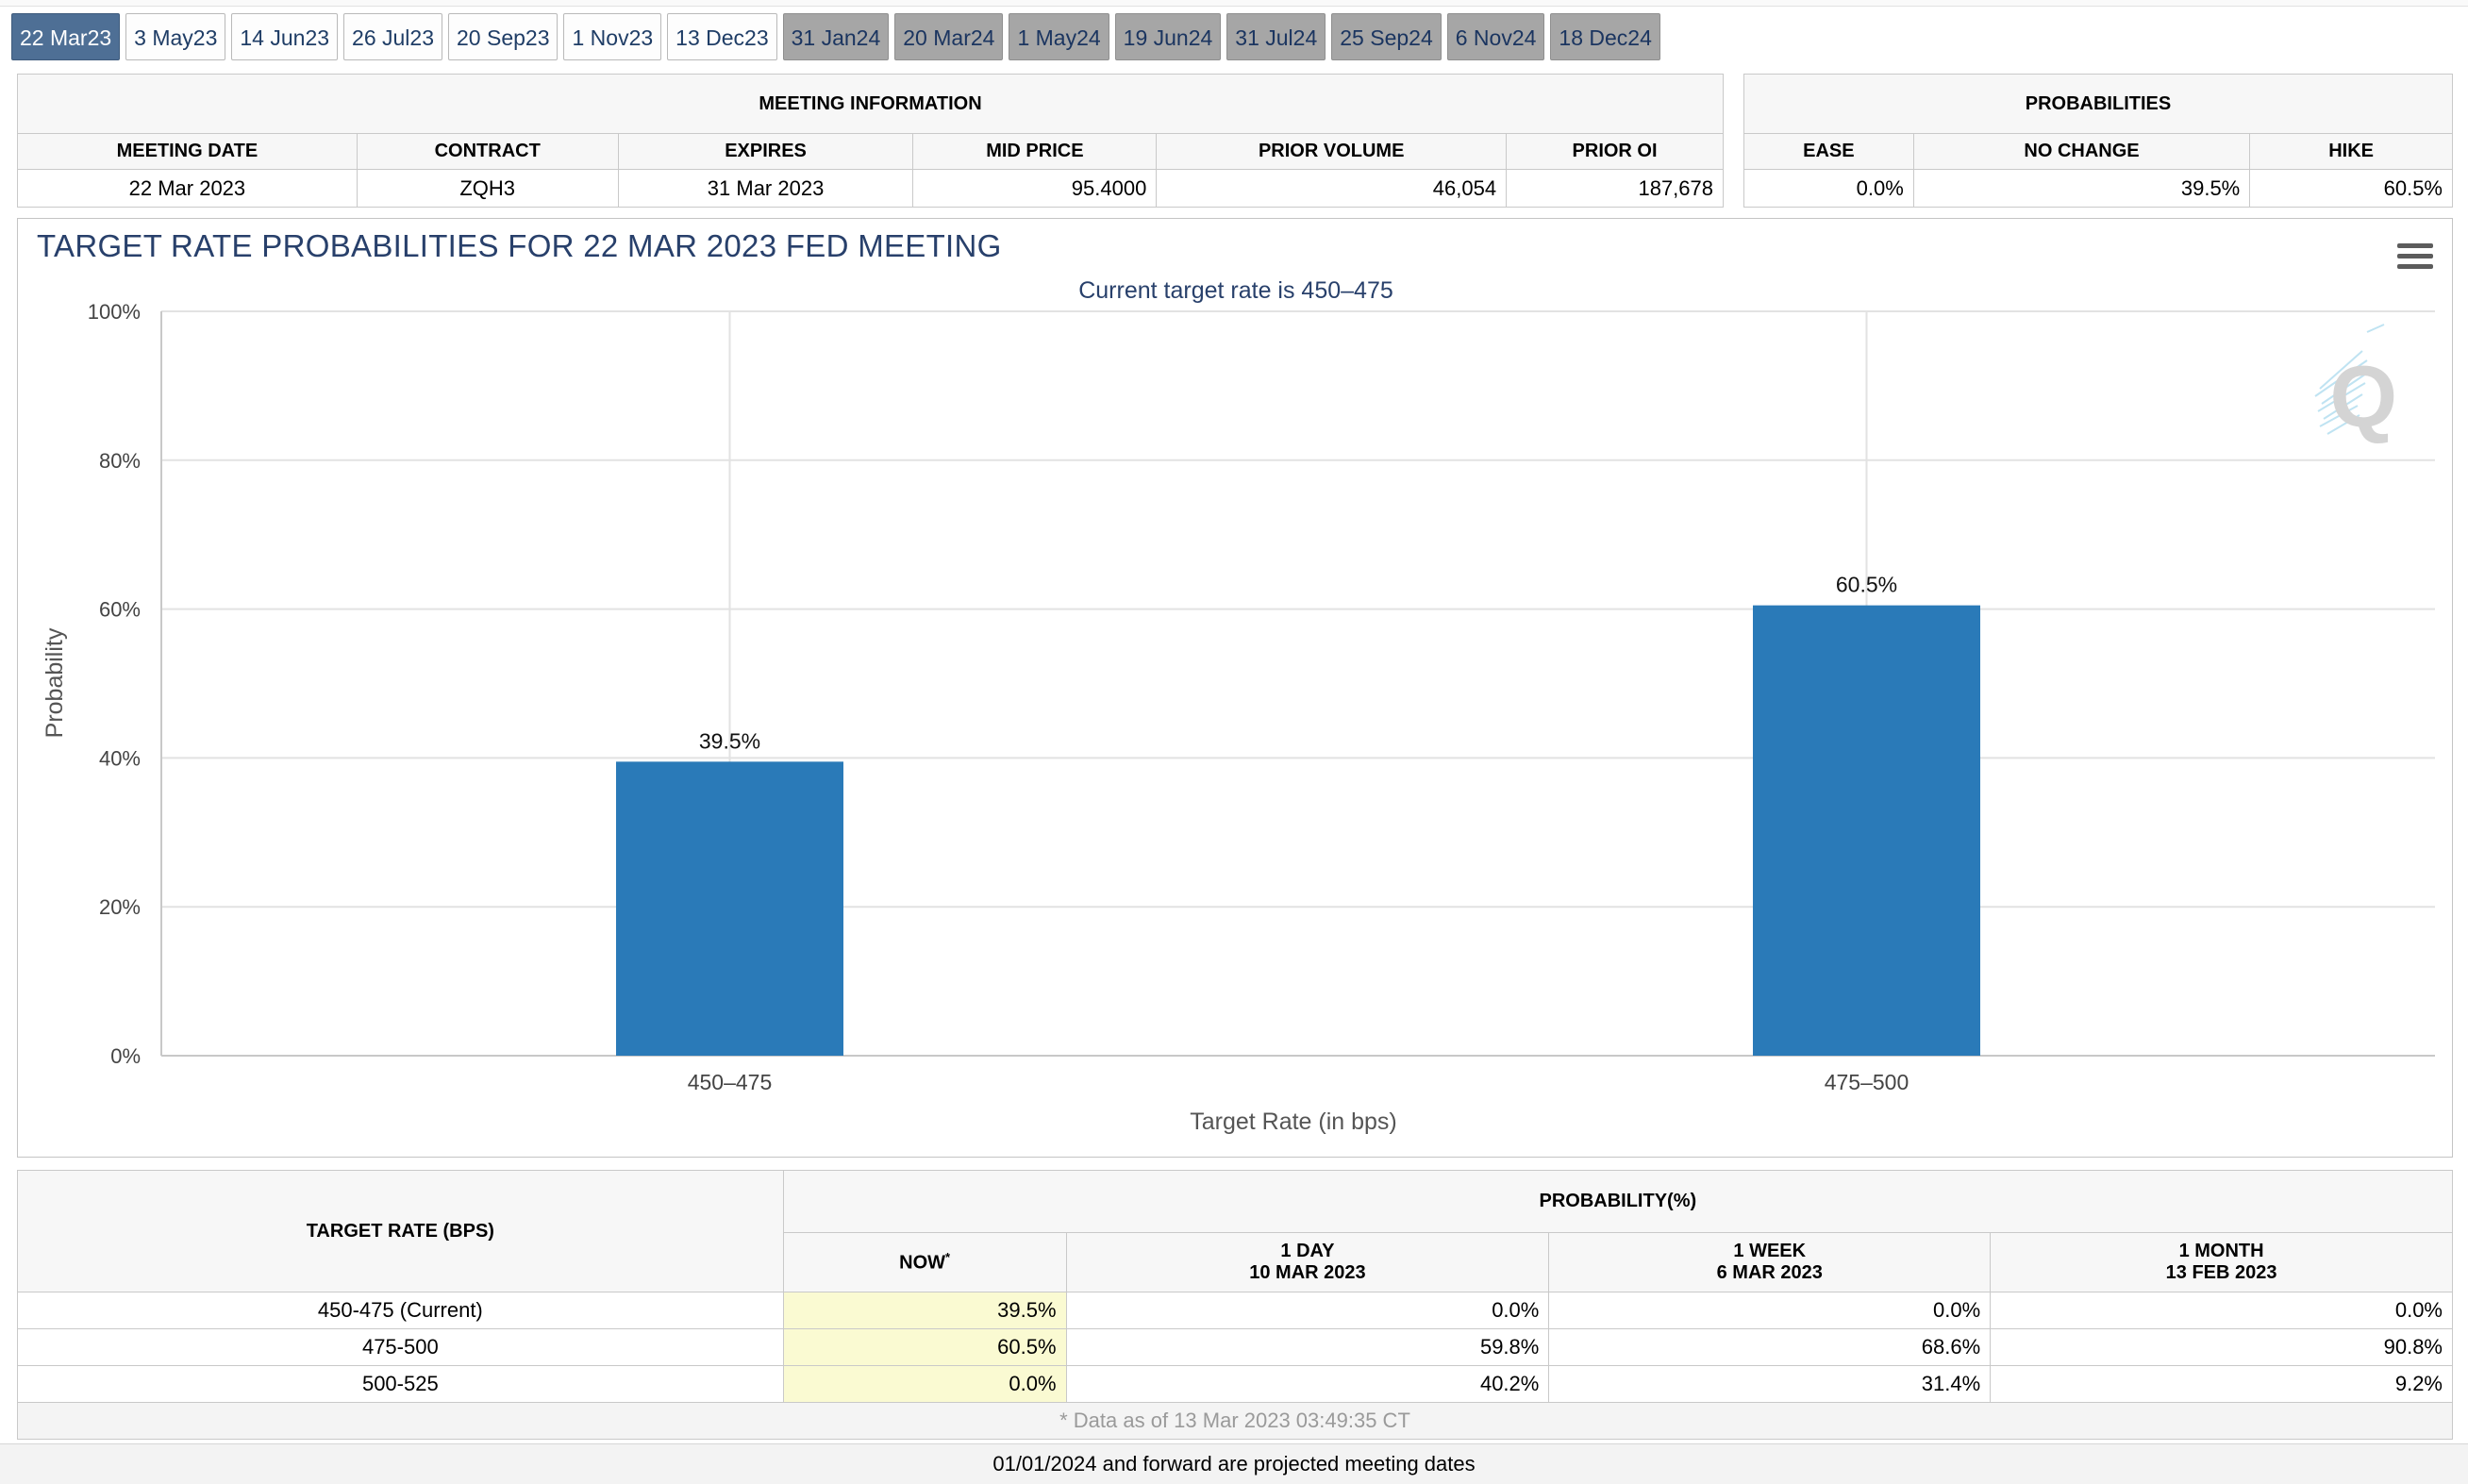 Image resolution: width=2468 pixels, height=1484 pixels. I want to click on contract-value: ZQH3, so click(487, 188).